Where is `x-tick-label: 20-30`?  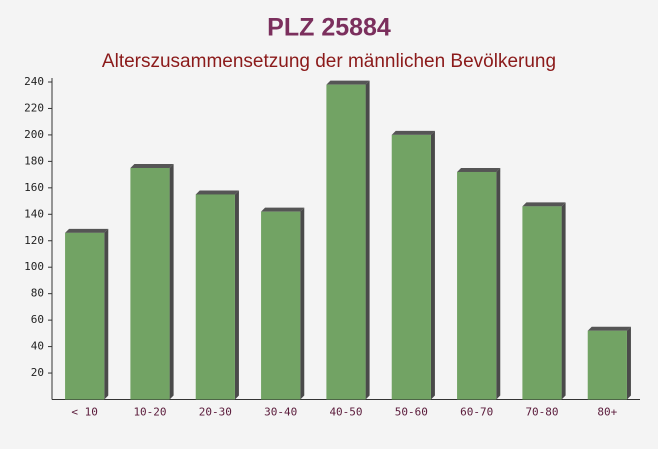
x-tick-label: 20-30 is located at coordinates (215, 412).